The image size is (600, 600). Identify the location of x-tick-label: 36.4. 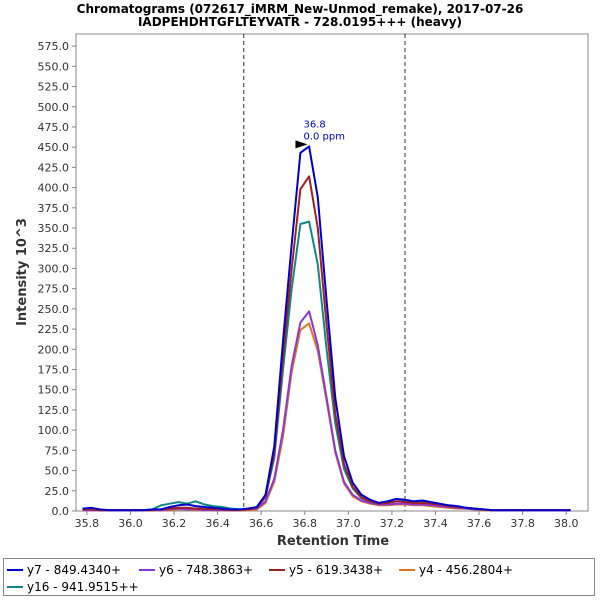
(217, 523).